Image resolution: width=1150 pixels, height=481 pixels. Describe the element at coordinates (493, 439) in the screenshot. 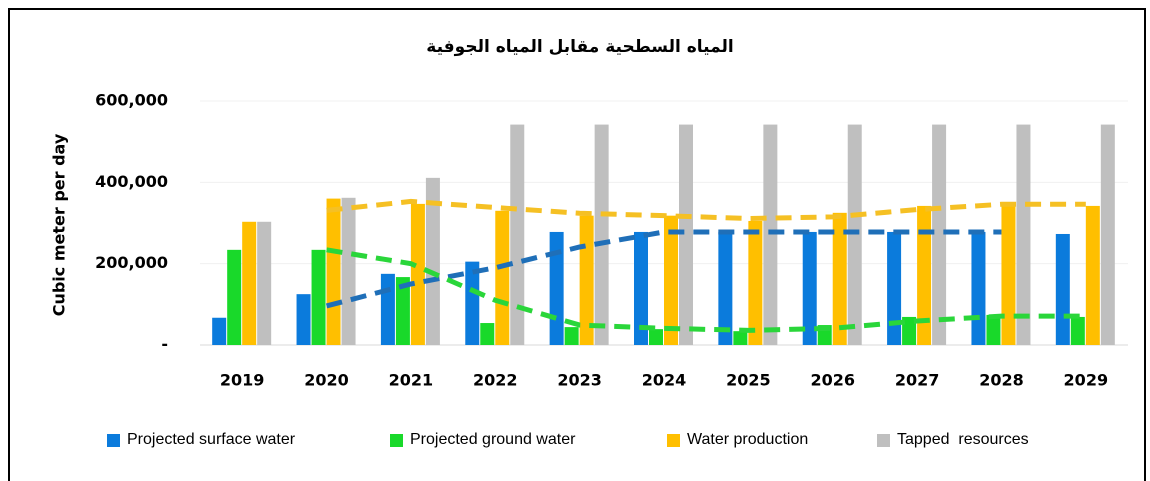

I see `legend-label: Projected ground water` at that location.